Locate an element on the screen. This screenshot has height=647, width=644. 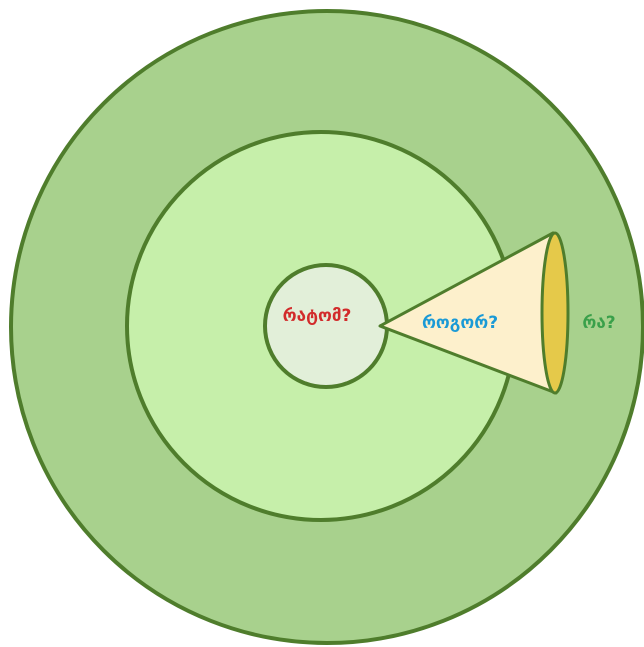
why-label: რატომ? is located at coordinates (317, 316).